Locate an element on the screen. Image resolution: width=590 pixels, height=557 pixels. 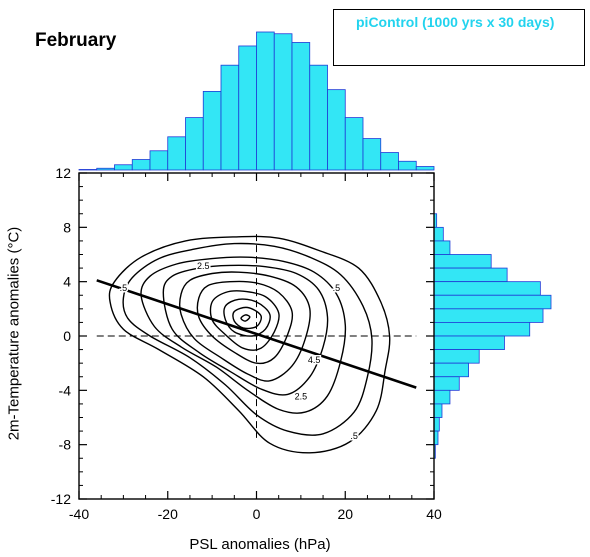
contour-labels: .5 .5 2.5 2.5 4.5 .5 is located at coordinates (238, 351).